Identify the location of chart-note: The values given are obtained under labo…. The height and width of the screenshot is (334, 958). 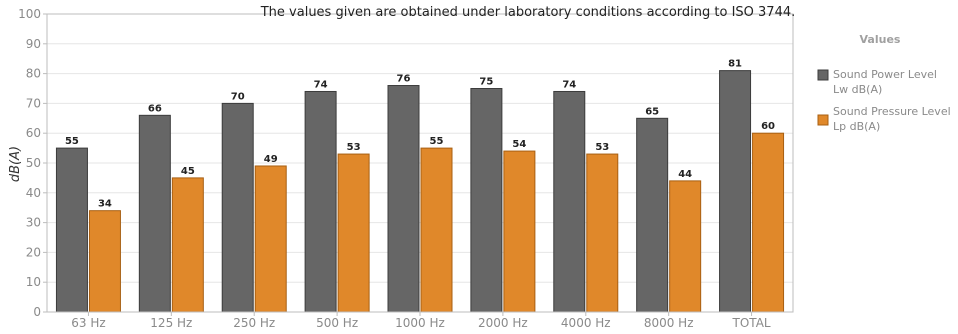
(528, 12).